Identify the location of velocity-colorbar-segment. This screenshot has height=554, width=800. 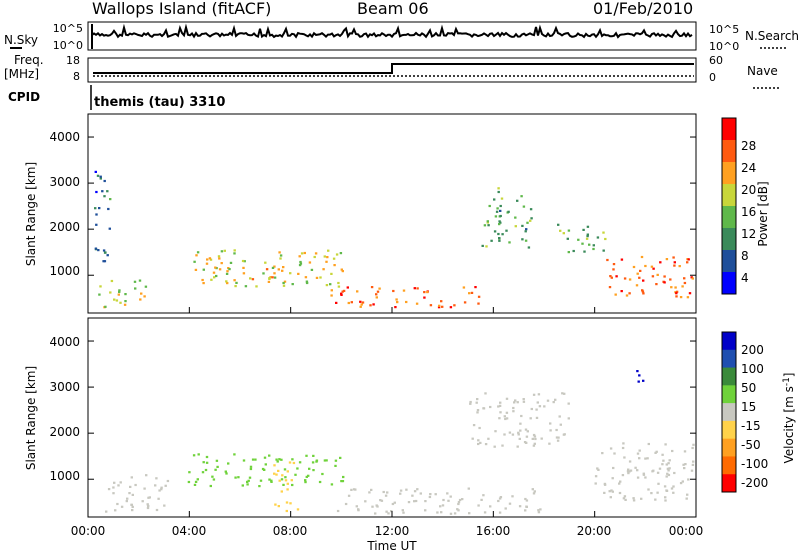
(729, 430).